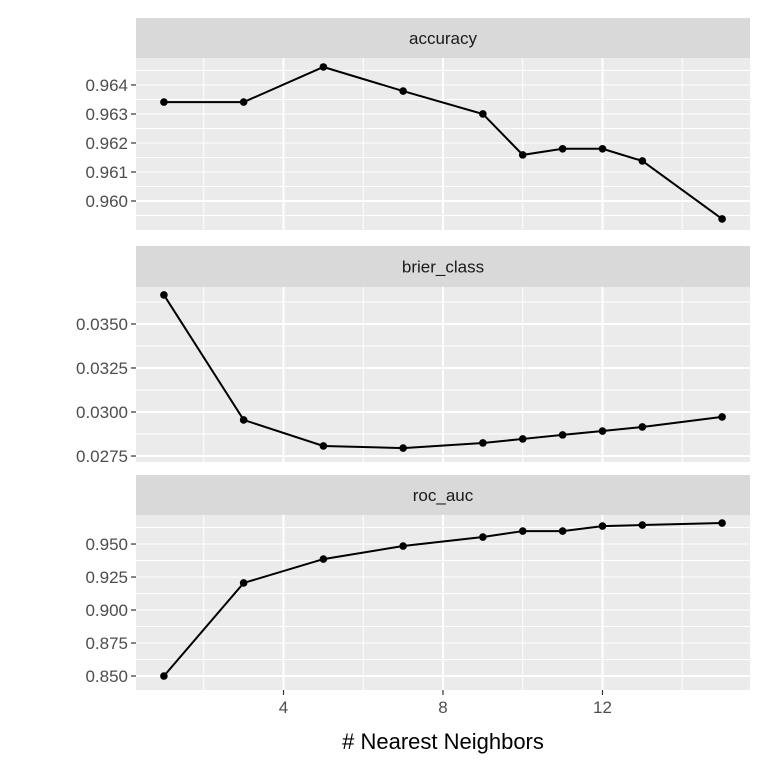 This screenshot has width=768, height=773. I want to click on facet-strip-label: roc_auc, so click(443, 495).